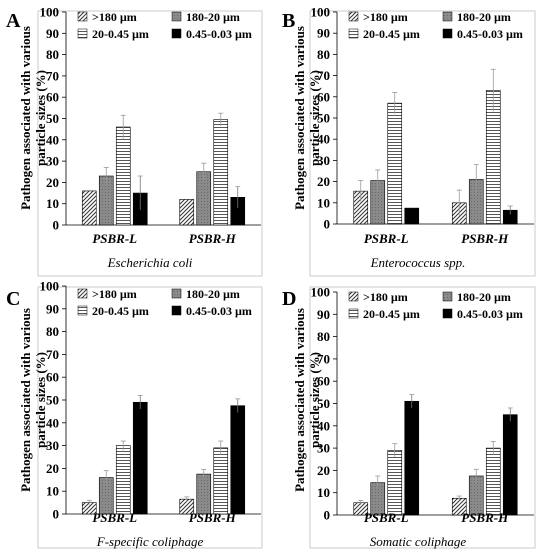 The width and height of the screenshot is (539, 549). Describe the element at coordinates (418, 262) in the screenshot. I see `chart-title: Enterococcus spp.` at that location.